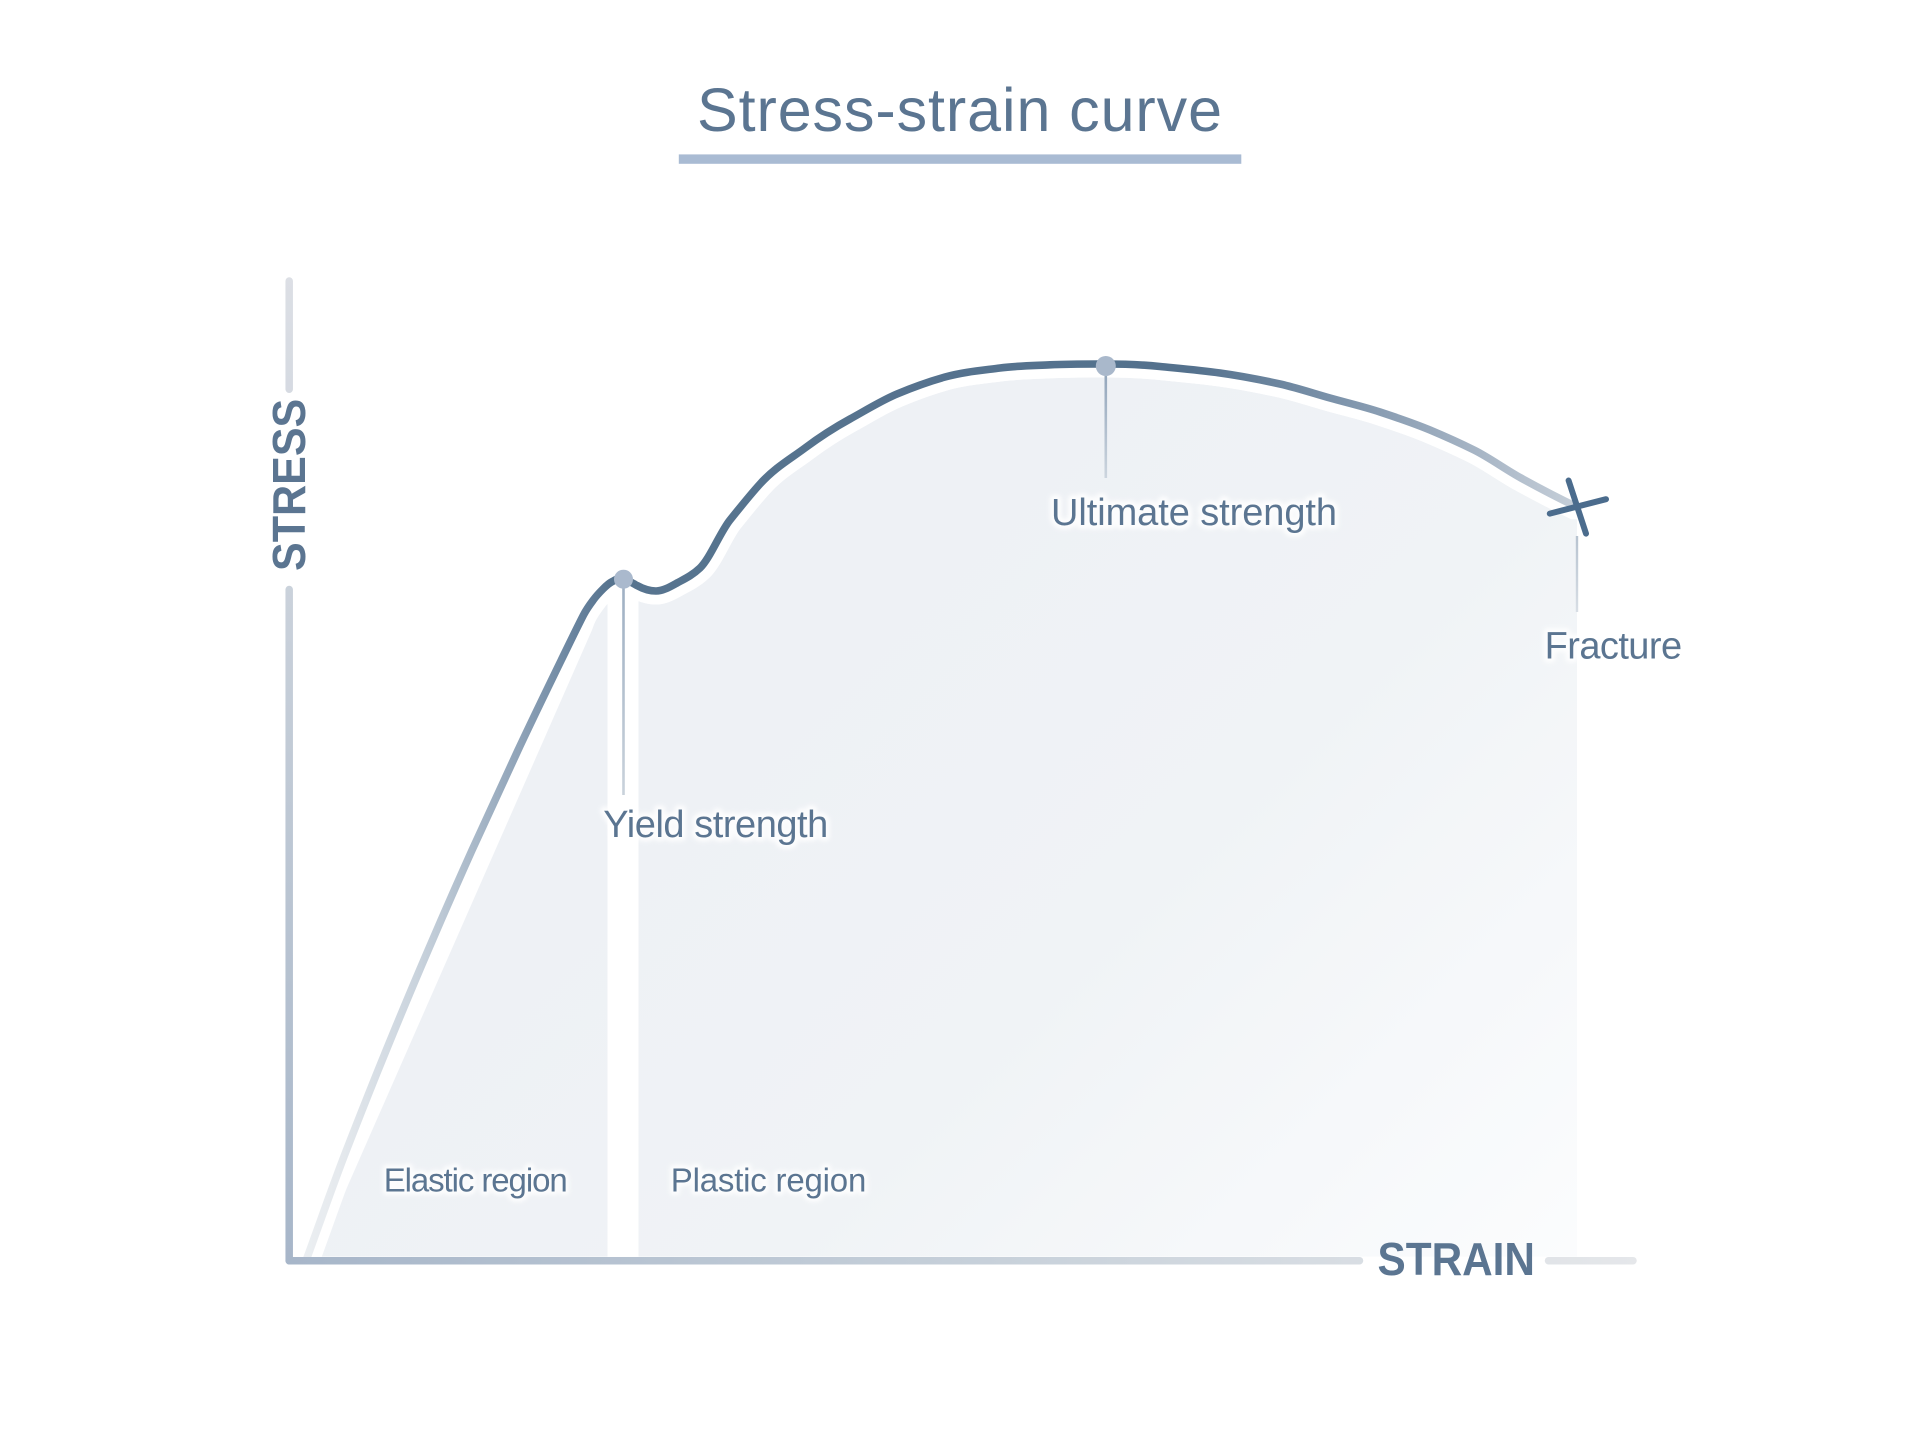  I want to click on svg-text: STRAIN, so click(1456, 1259).